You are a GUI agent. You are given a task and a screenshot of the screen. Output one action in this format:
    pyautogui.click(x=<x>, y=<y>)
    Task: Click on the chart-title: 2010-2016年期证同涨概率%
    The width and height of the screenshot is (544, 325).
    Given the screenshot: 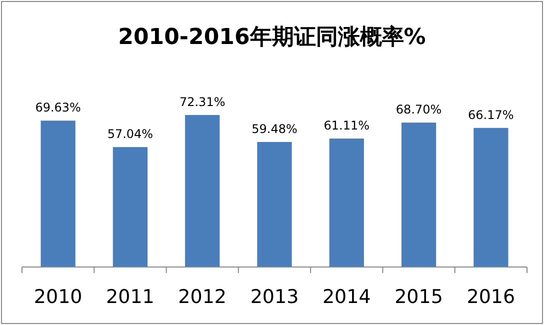 What is the action you would take?
    pyautogui.click(x=272, y=37)
    